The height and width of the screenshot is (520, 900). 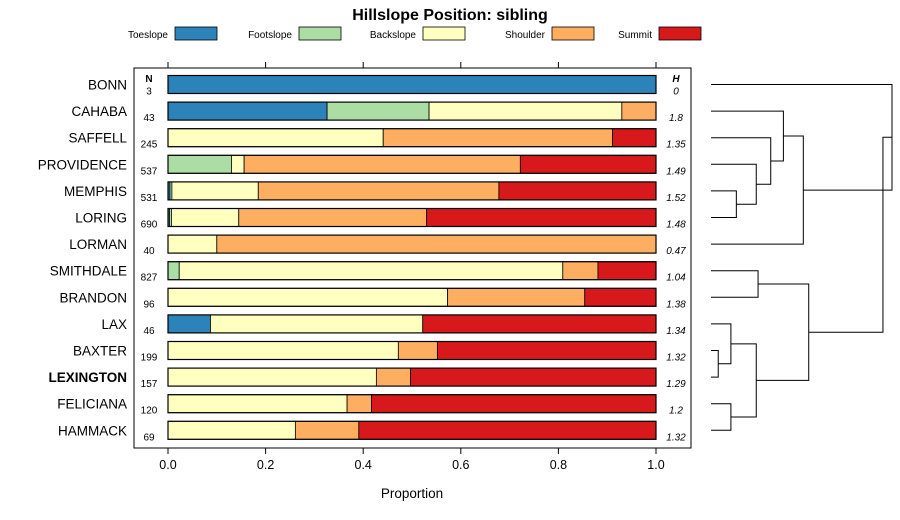 What do you see at coordinates (333, 217) in the screenshot?
I see `bar-segment-loring-shoulder` at bounding box center [333, 217].